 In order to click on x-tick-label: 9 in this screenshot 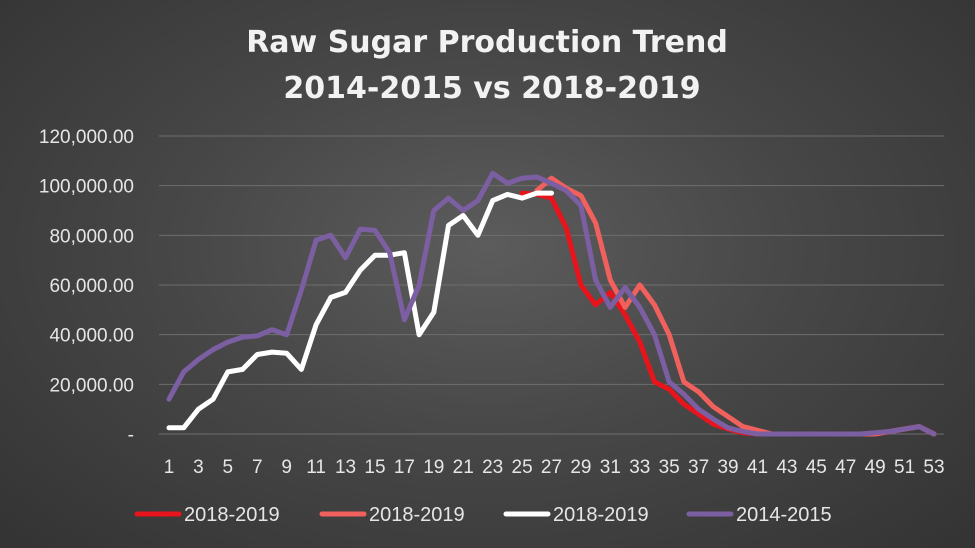, I will do `click(286, 467)`.